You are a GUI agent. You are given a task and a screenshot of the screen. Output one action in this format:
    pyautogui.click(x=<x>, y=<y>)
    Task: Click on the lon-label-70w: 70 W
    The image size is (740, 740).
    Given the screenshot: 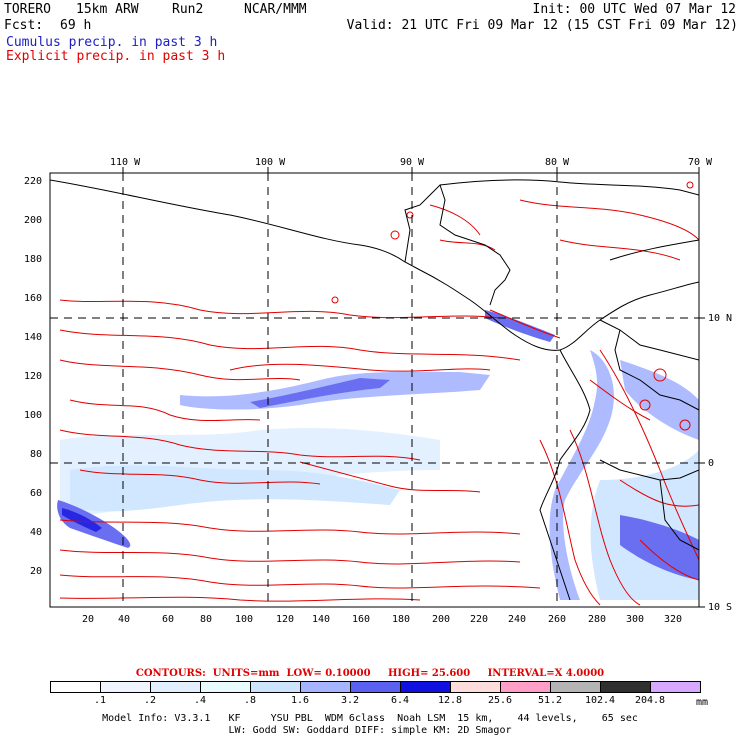 What is the action you would take?
    pyautogui.click(x=700, y=162)
    